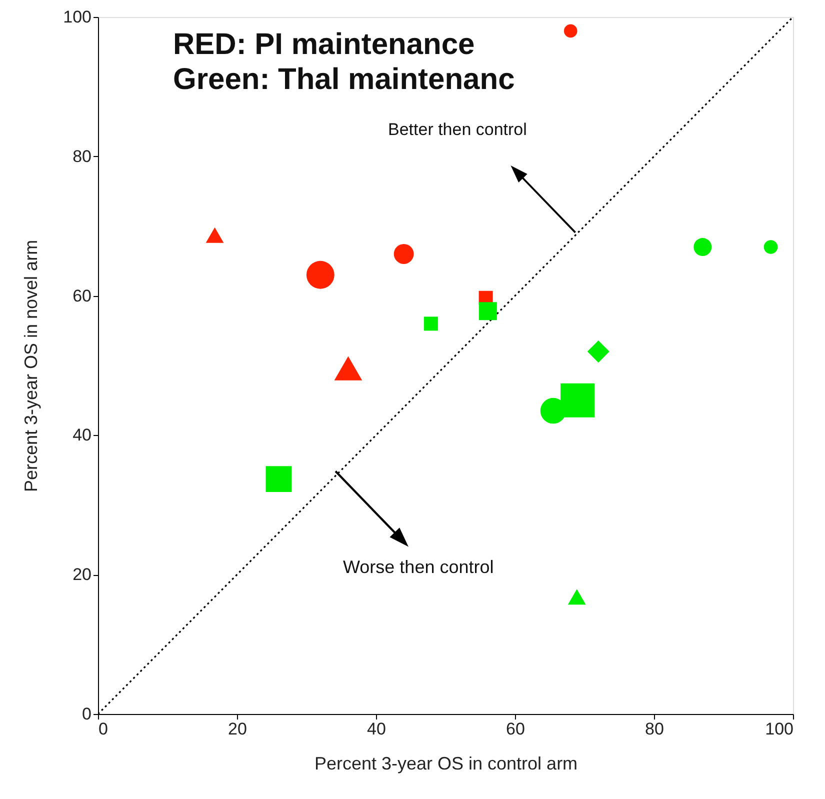  I want to click on annotation: Better then control, so click(457, 129).